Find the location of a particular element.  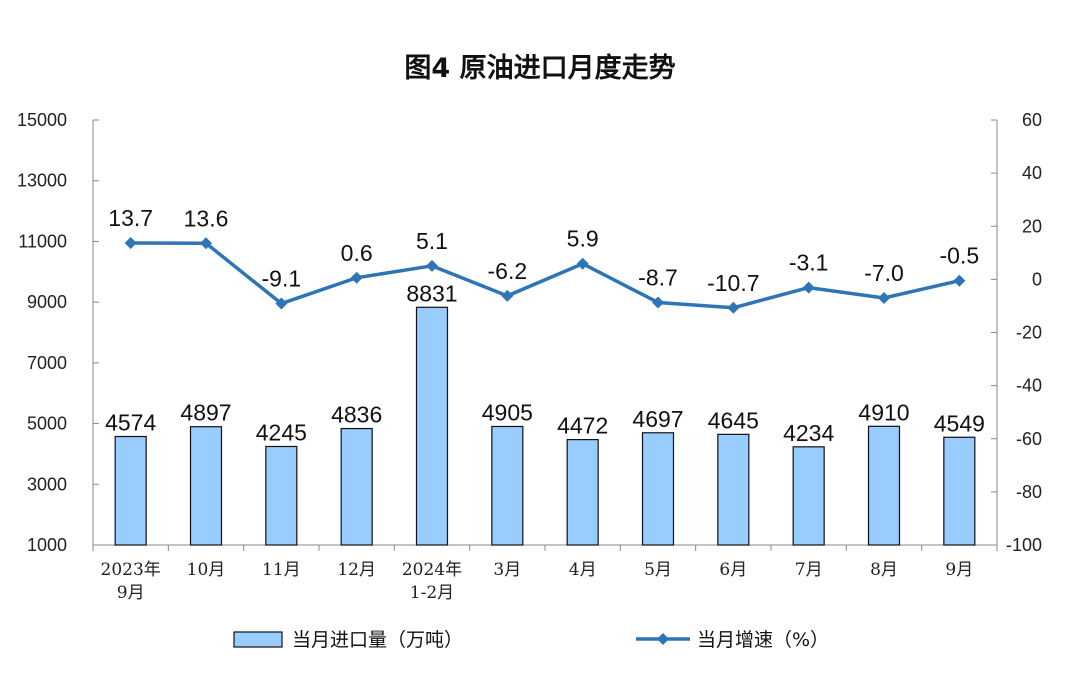

y-right-tick-label: -20 is located at coordinates (1029, 333).